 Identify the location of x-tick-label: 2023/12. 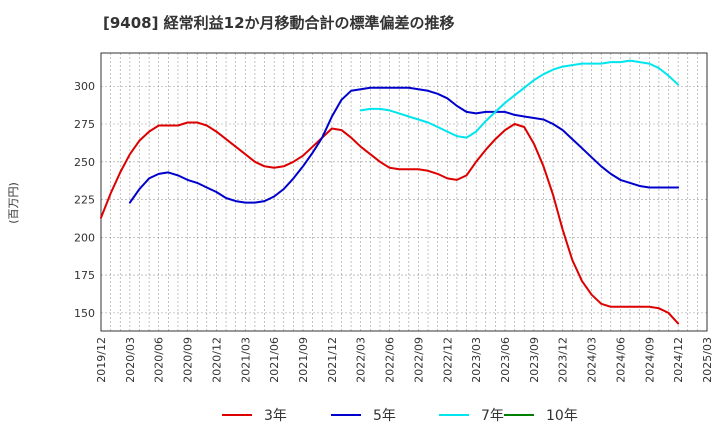
(563, 360).